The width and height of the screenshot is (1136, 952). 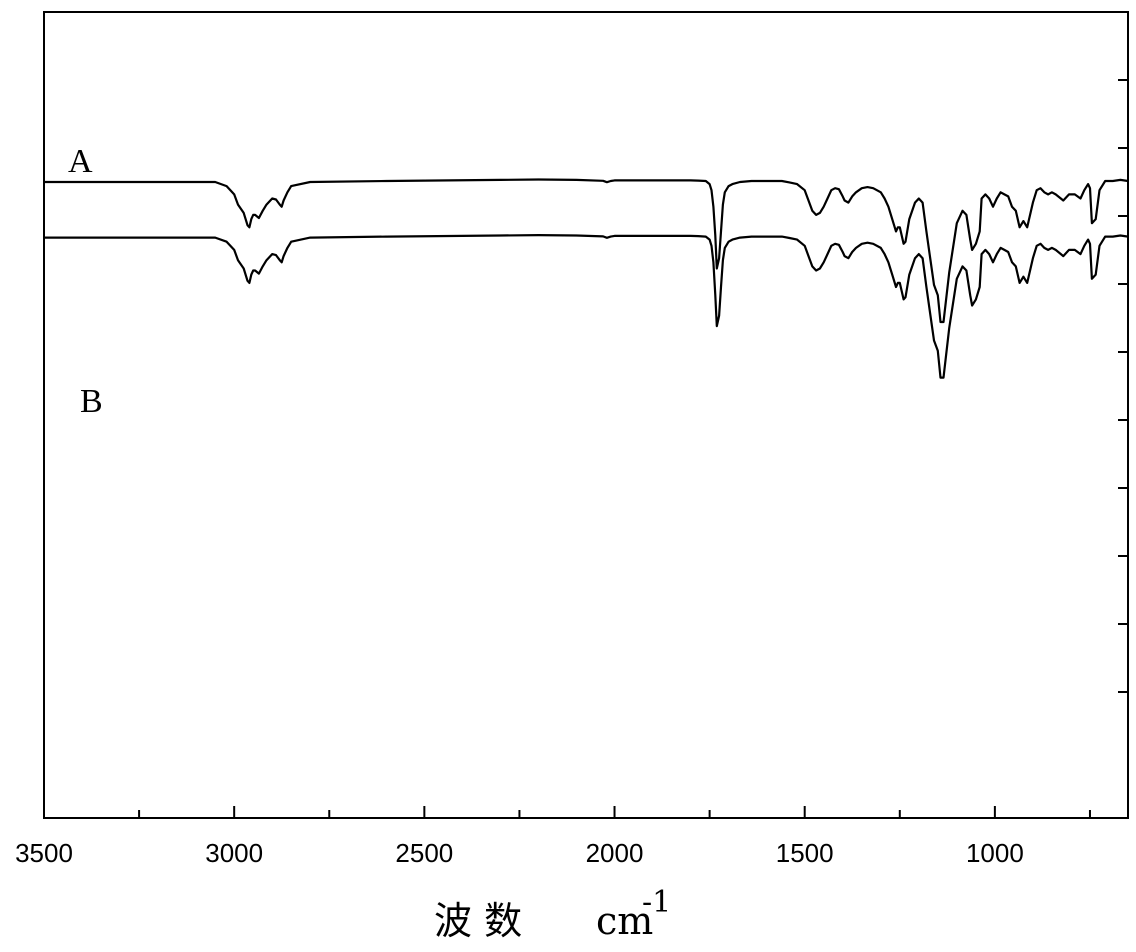 I want to click on series-label-a: A, so click(x=80, y=161).